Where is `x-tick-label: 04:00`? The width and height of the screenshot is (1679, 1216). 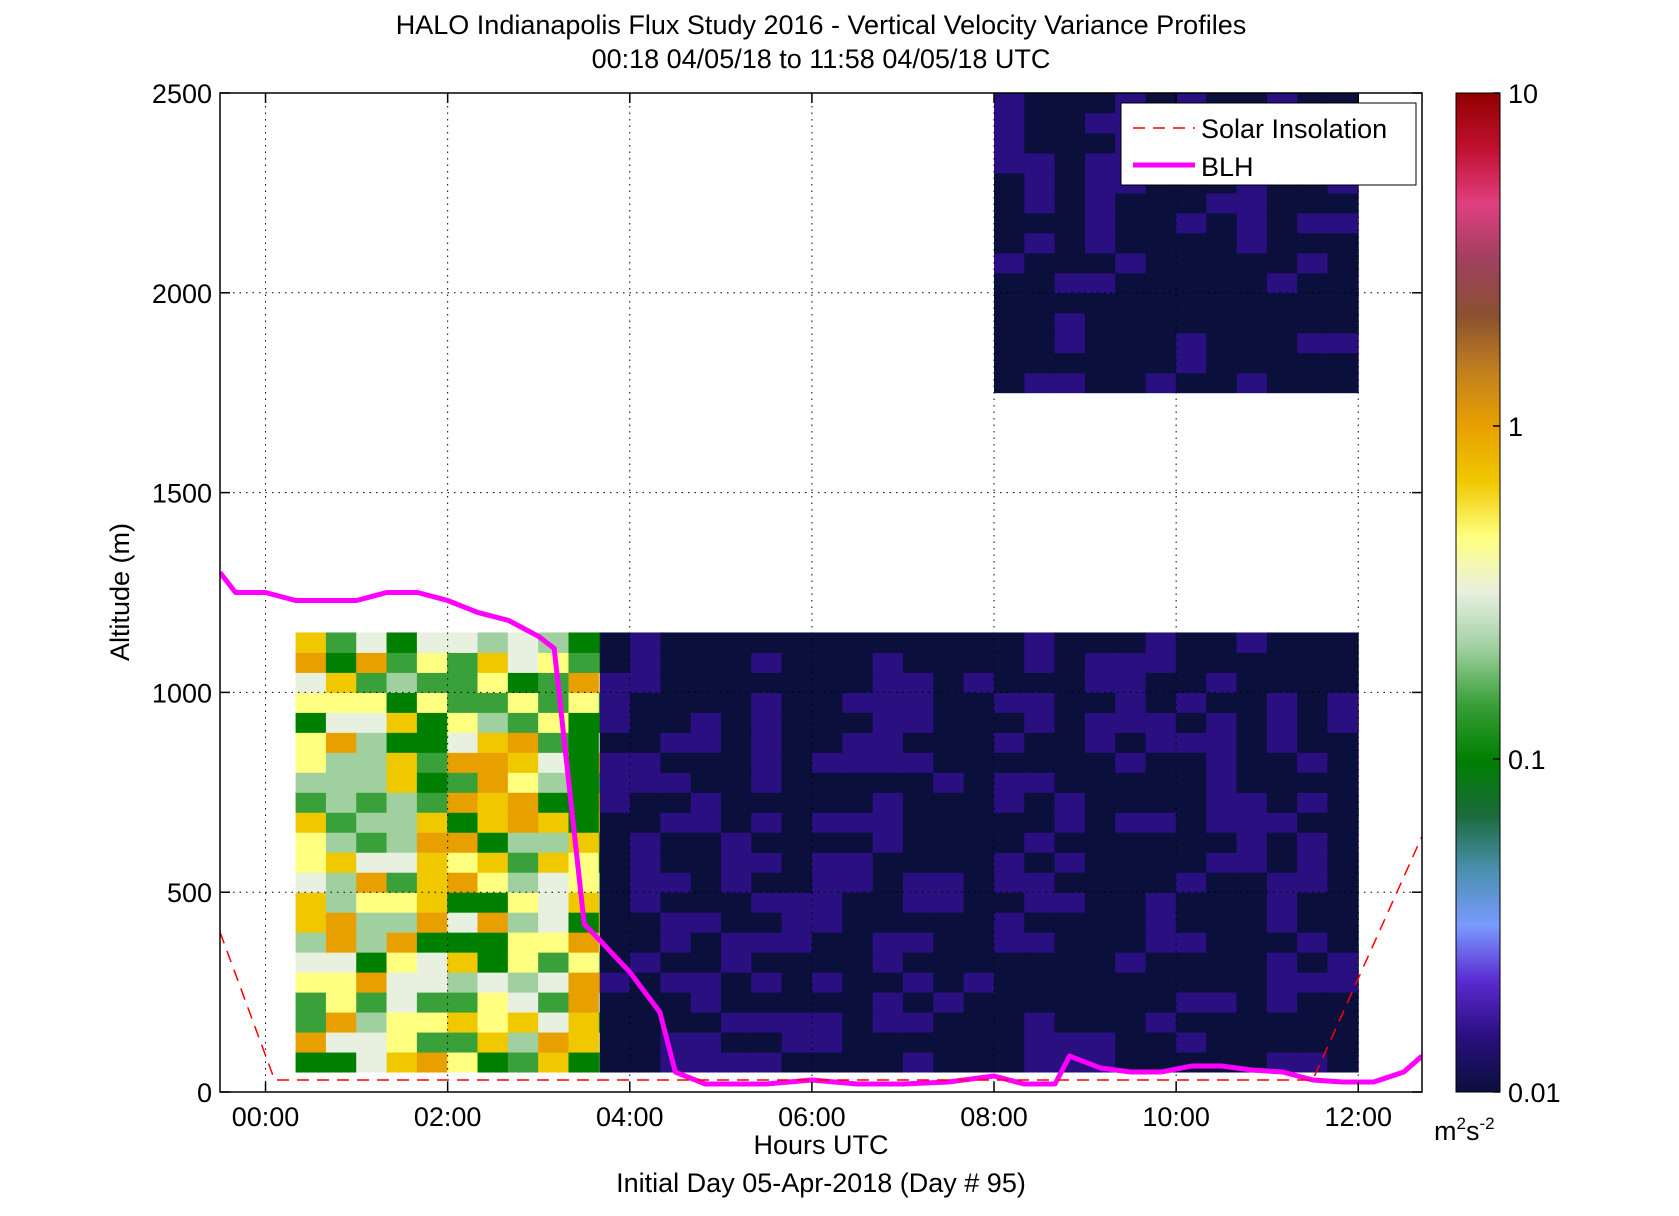
x-tick-label: 04:00 is located at coordinates (630, 1117).